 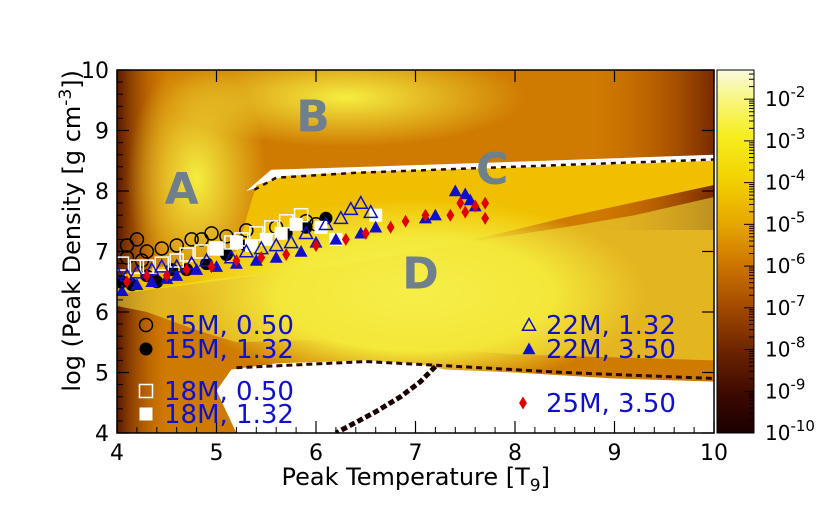 I want to click on y-axis-label: log (Peak Density [g cm-3]), so click(x=71, y=231).